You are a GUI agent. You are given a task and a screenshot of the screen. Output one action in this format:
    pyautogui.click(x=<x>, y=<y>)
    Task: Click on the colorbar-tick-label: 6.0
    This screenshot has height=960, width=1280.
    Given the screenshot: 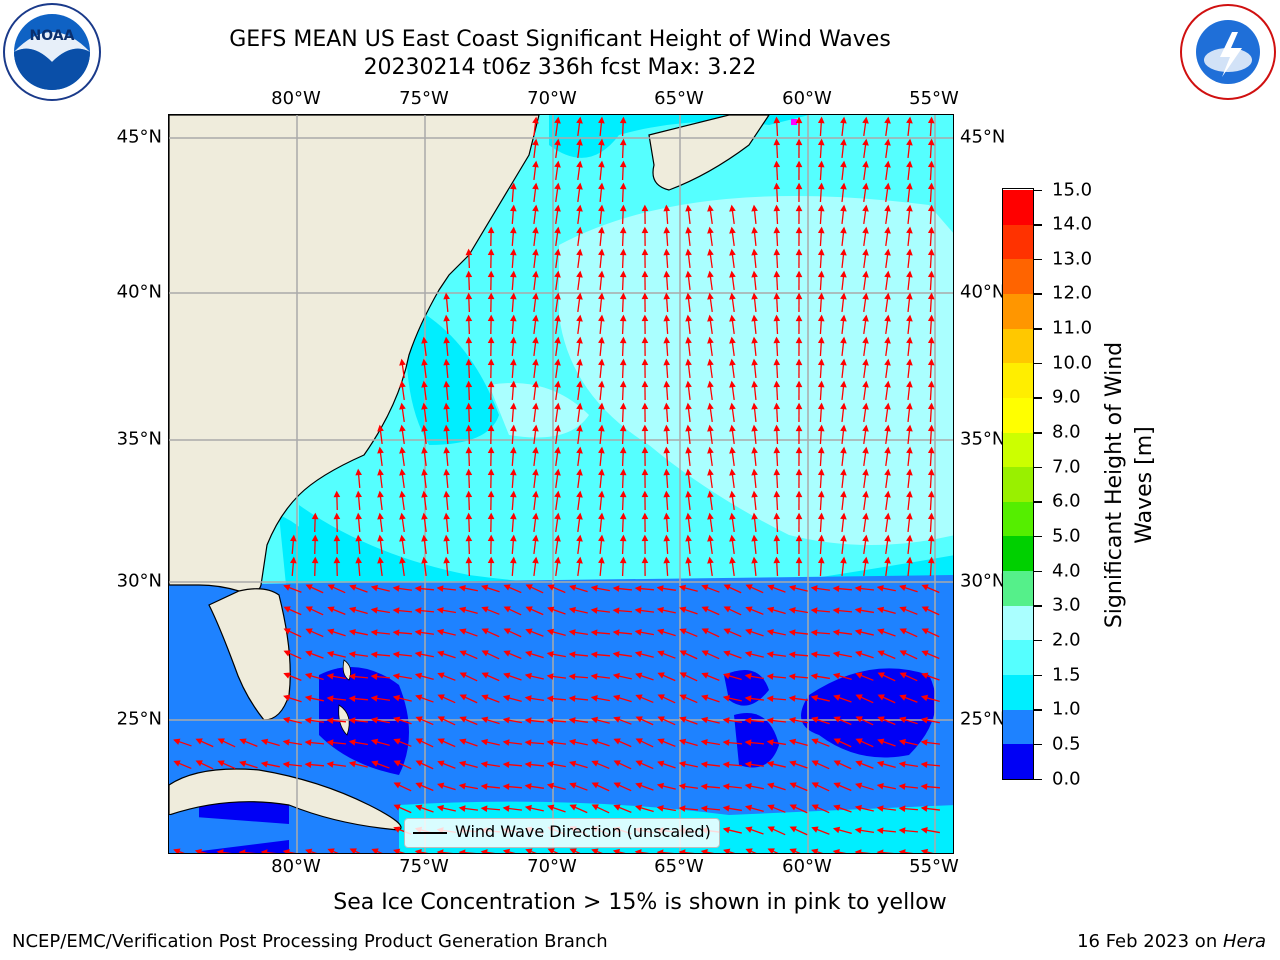 What is the action you would take?
    pyautogui.click(x=1066, y=501)
    